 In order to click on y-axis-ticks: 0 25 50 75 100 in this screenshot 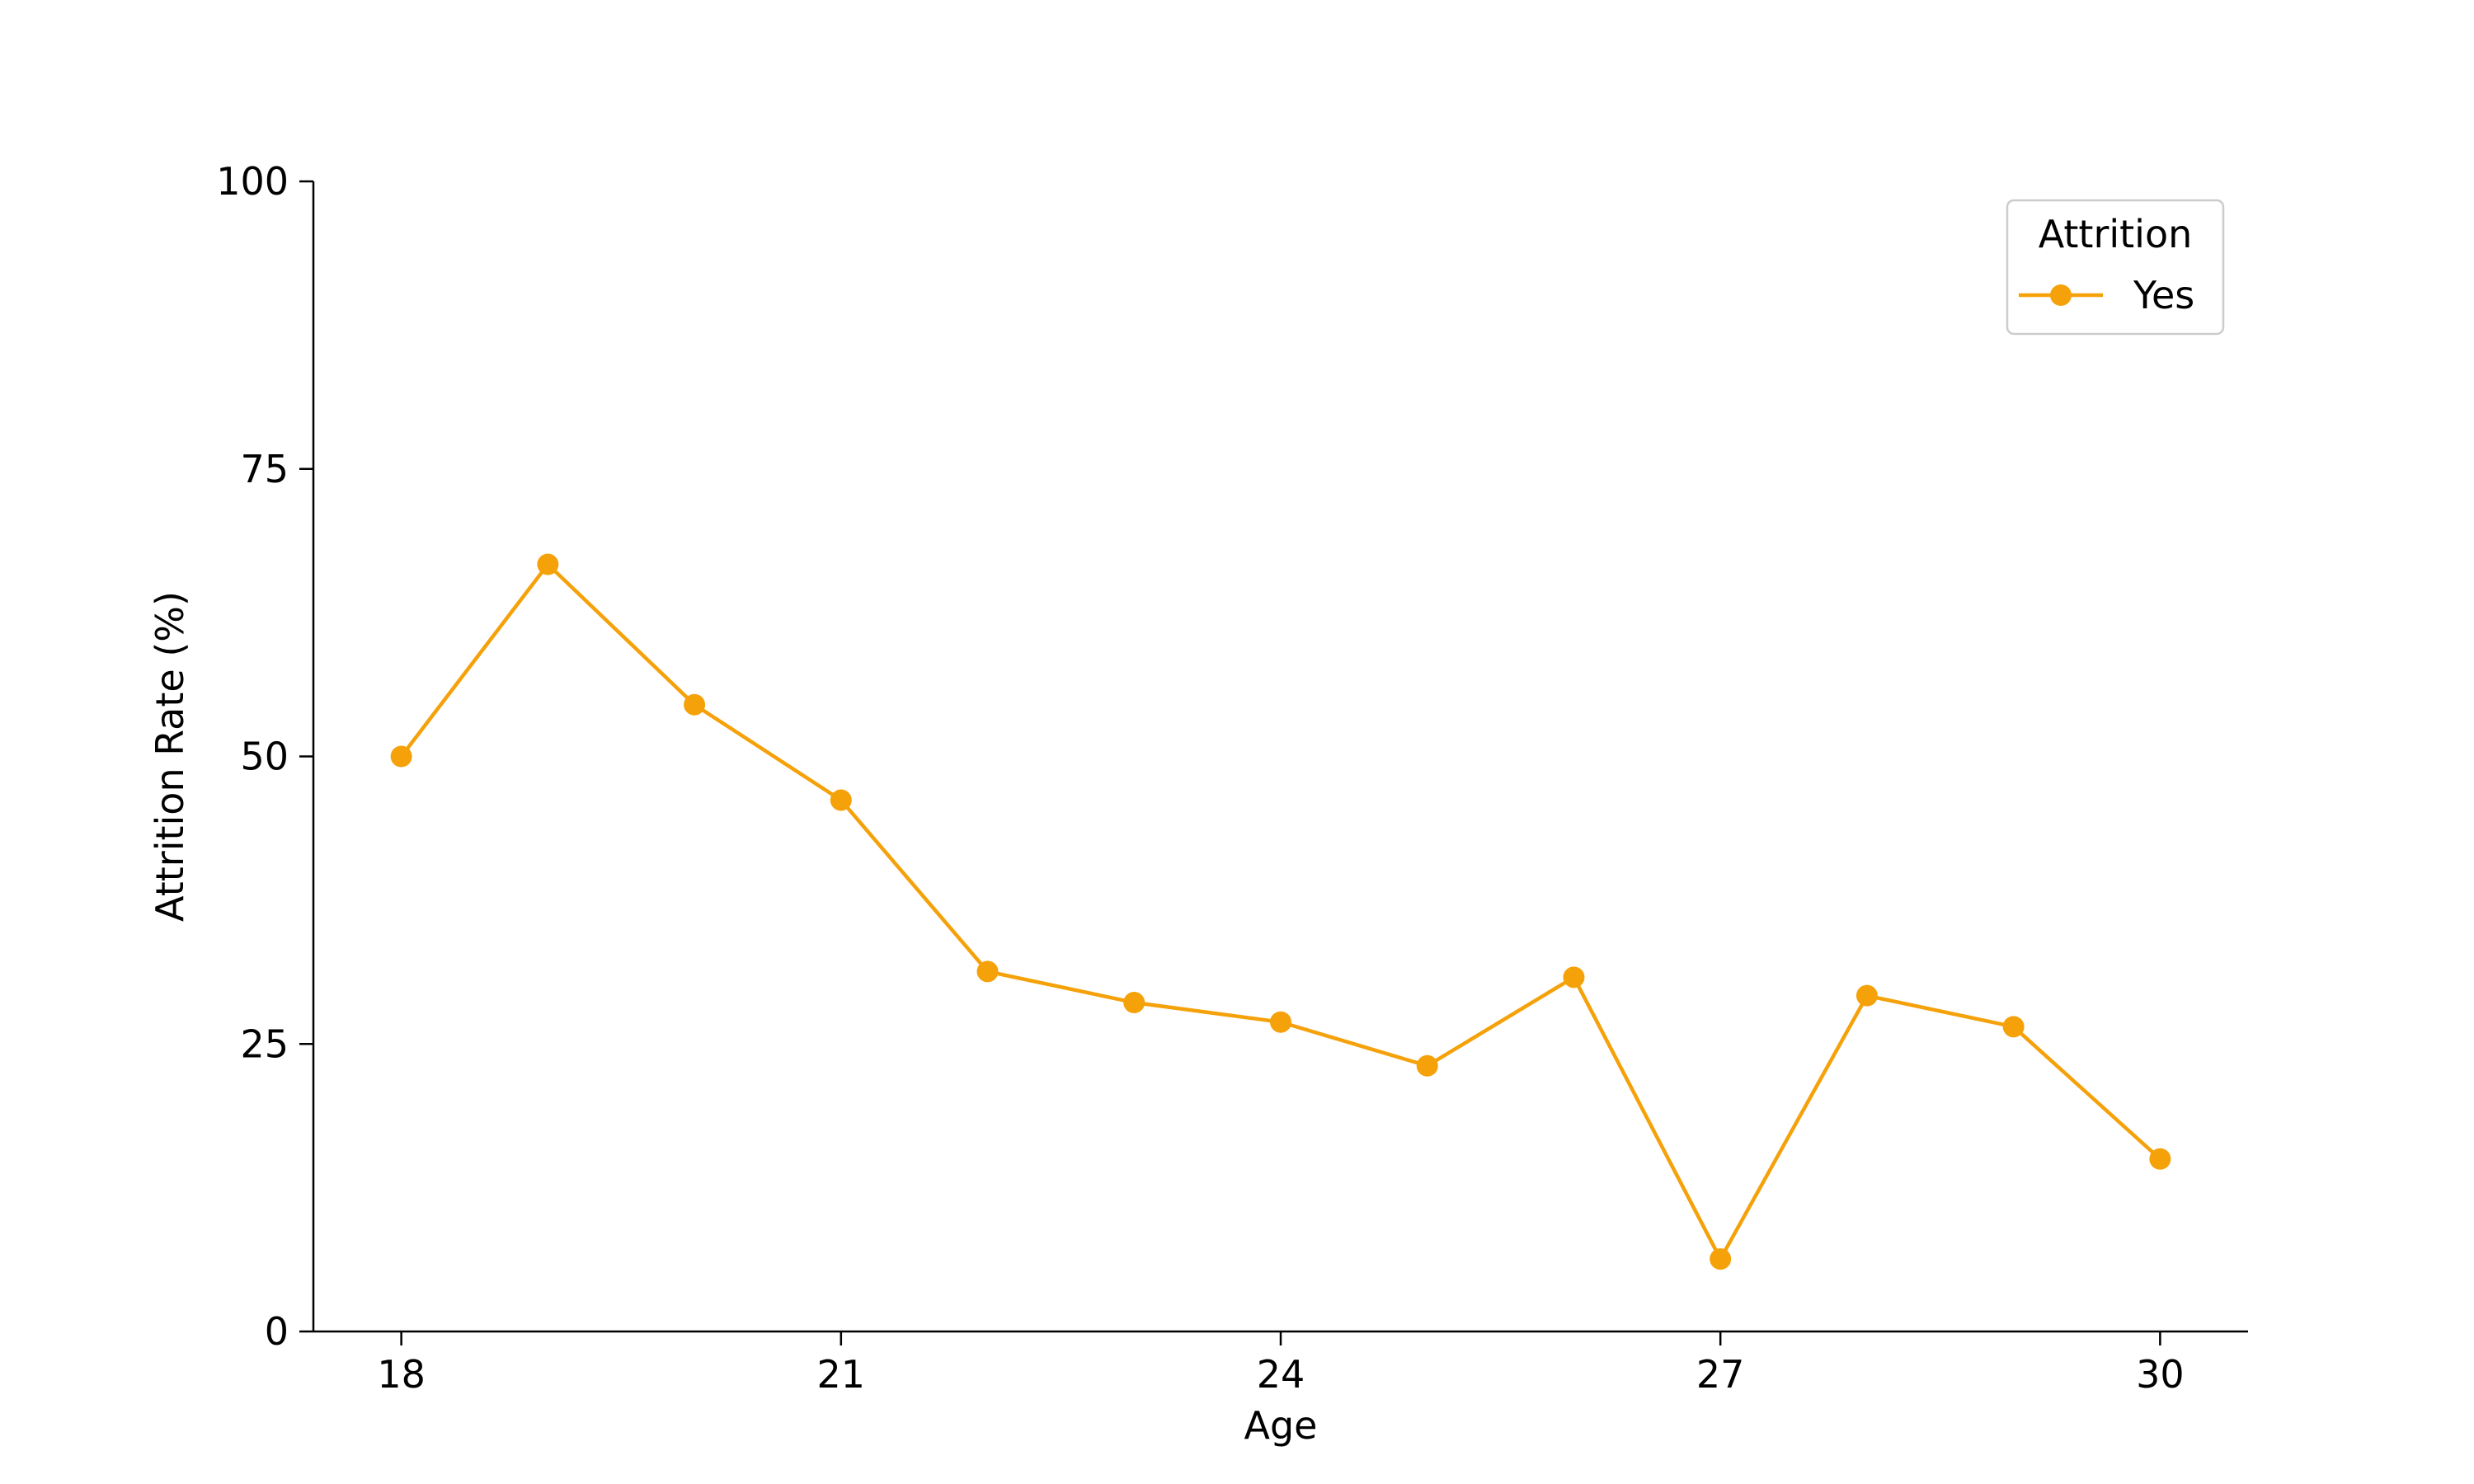, I will do `click(264, 756)`.